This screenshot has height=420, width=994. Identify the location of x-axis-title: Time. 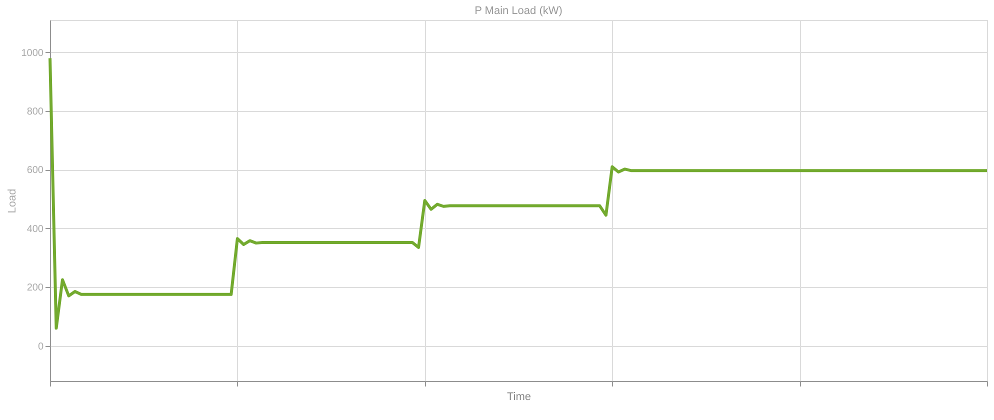
(519, 397).